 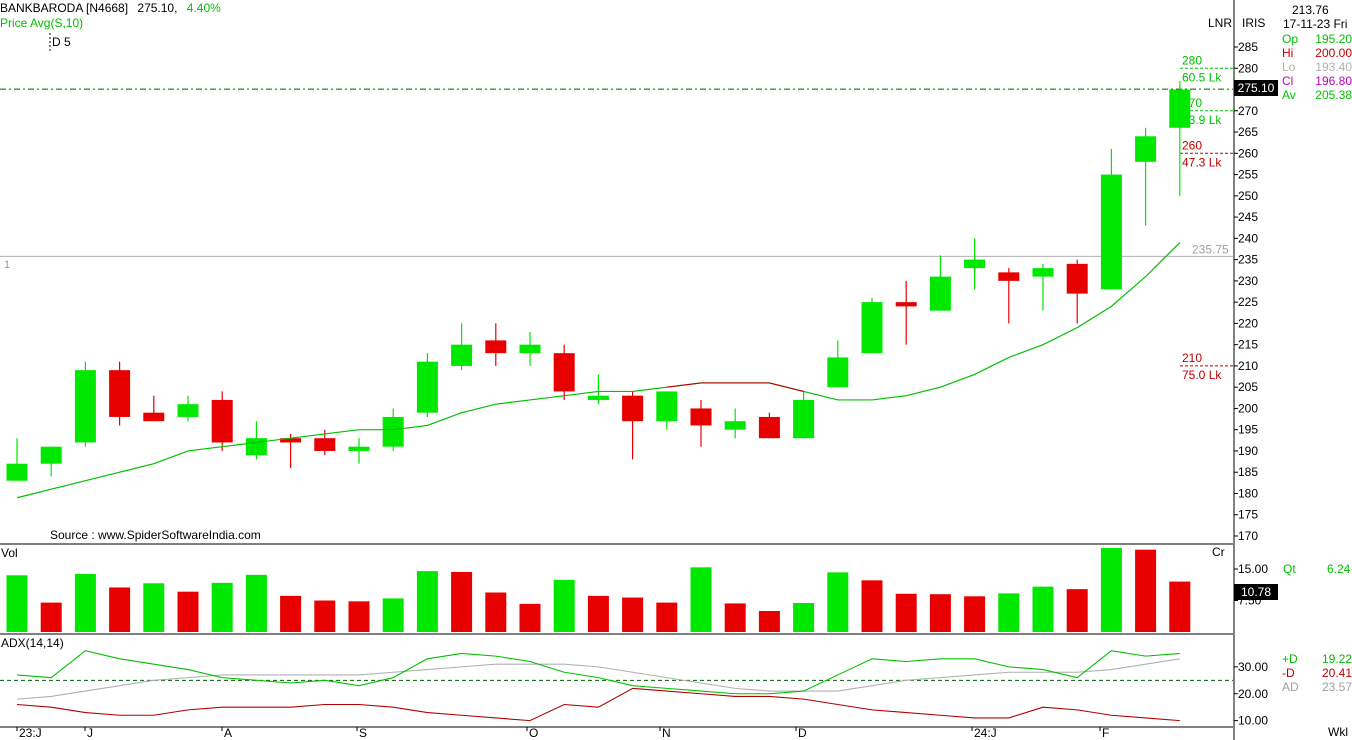 I want to click on price-tick-label: 175, so click(x=1248, y=515).